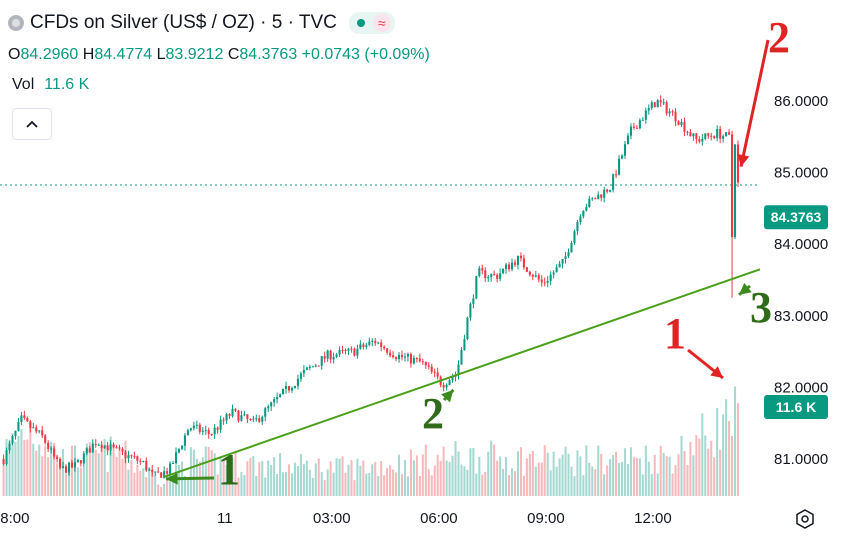 The width and height of the screenshot is (848, 542). Describe the element at coordinates (743, 160) in the screenshot. I see `annotation-arrow-red-2-head` at that location.